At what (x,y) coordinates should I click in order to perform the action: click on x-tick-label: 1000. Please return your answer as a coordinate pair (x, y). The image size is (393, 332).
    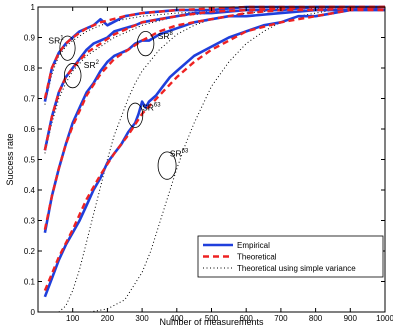
    Looking at the image, I should click on (384, 318).